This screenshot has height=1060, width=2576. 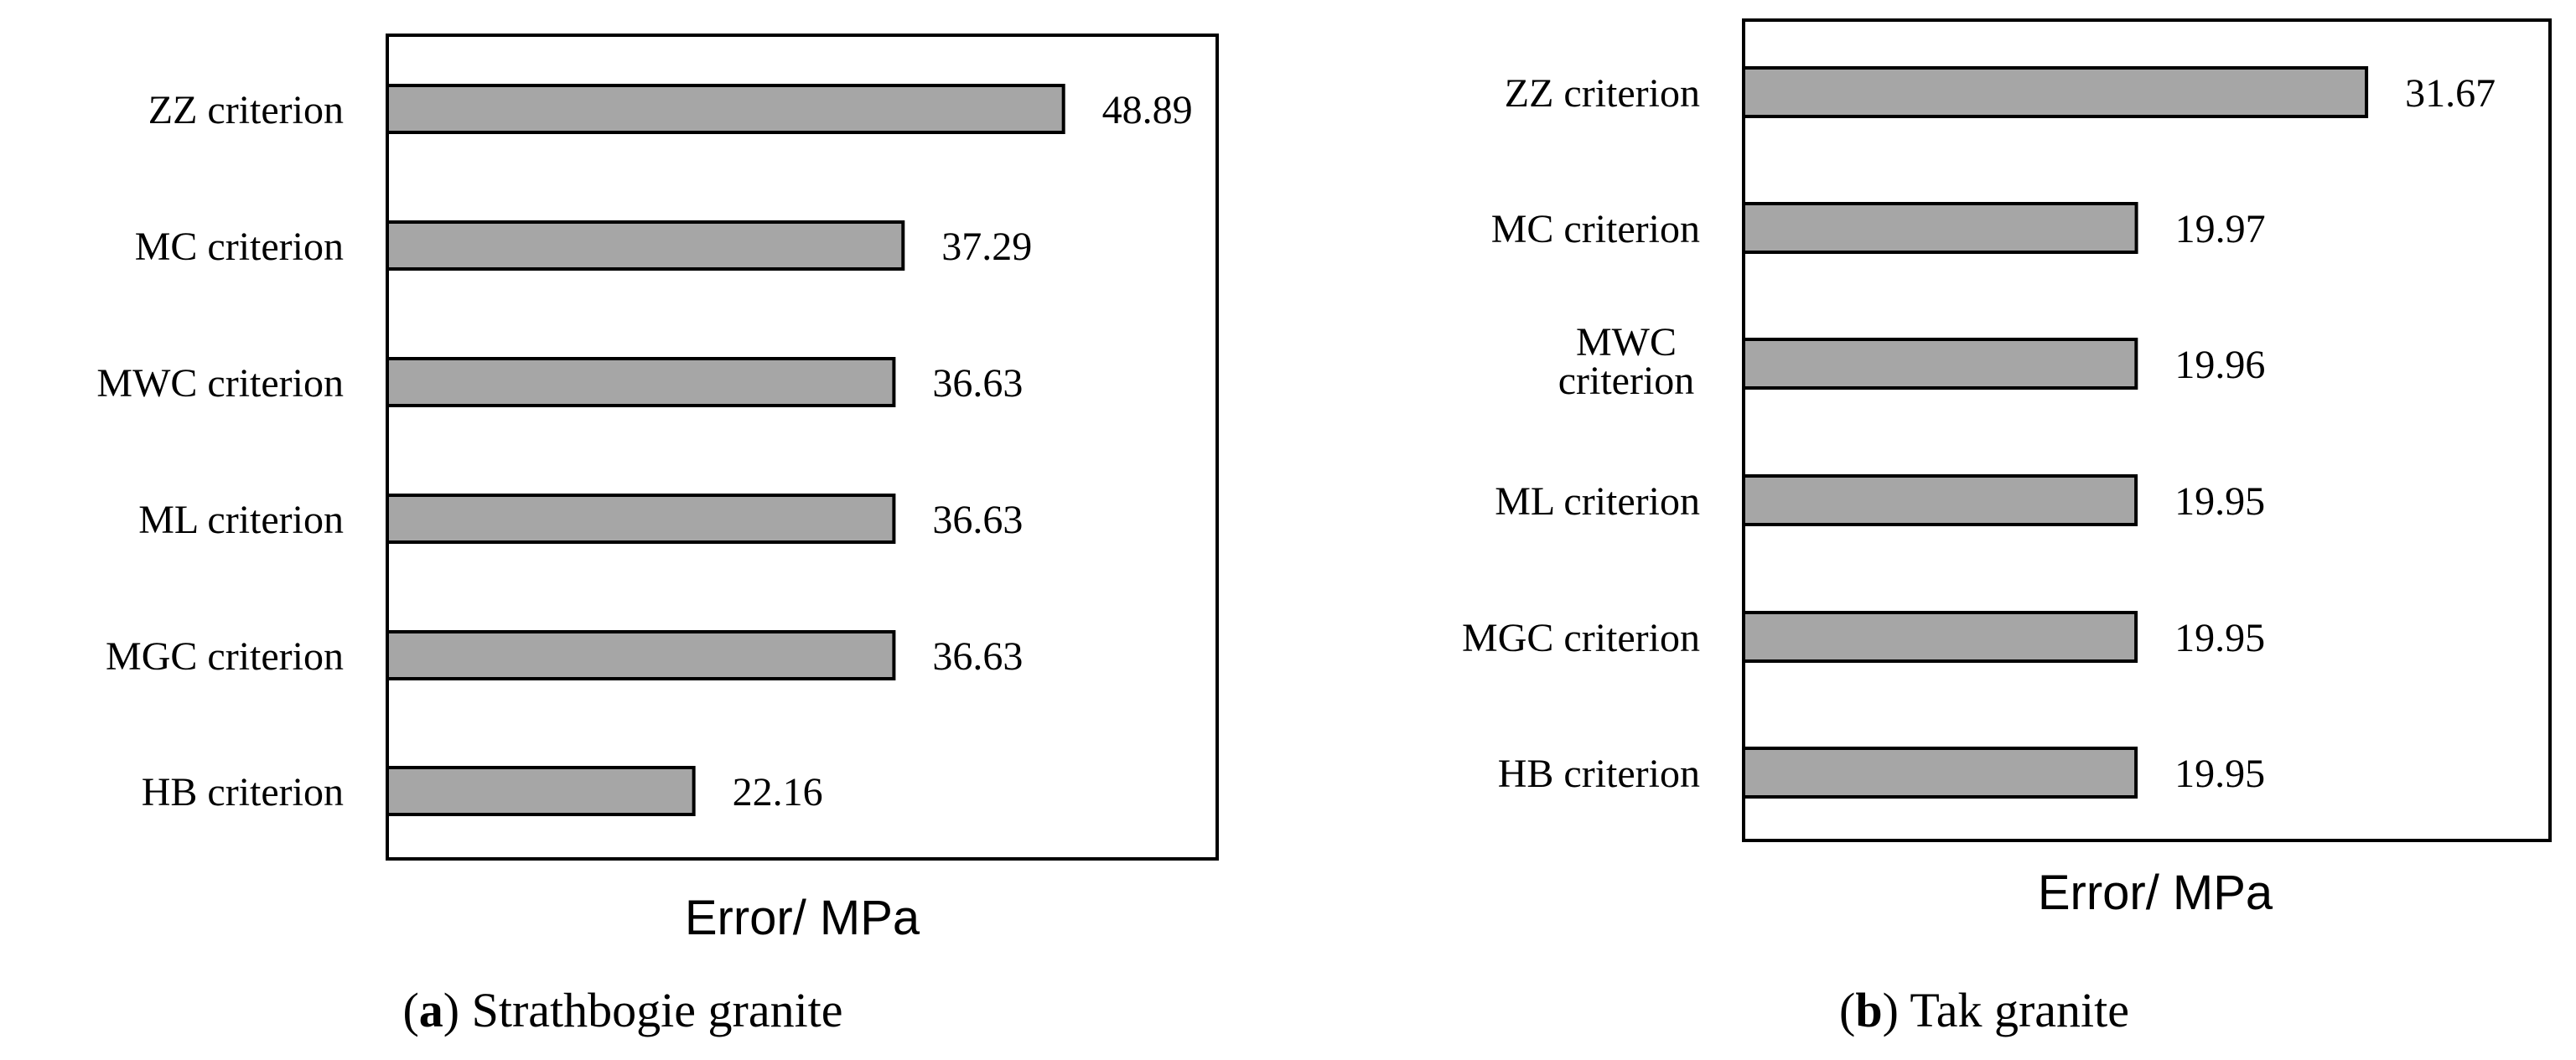 I want to click on panel-caption: (a) Strathbogie granite, so click(x=622, y=1010).